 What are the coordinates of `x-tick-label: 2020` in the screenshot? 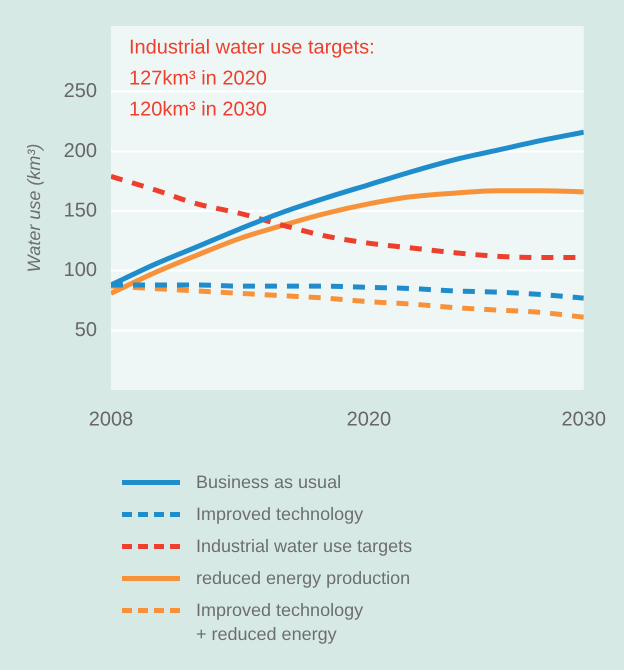 It's located at (369, 419).